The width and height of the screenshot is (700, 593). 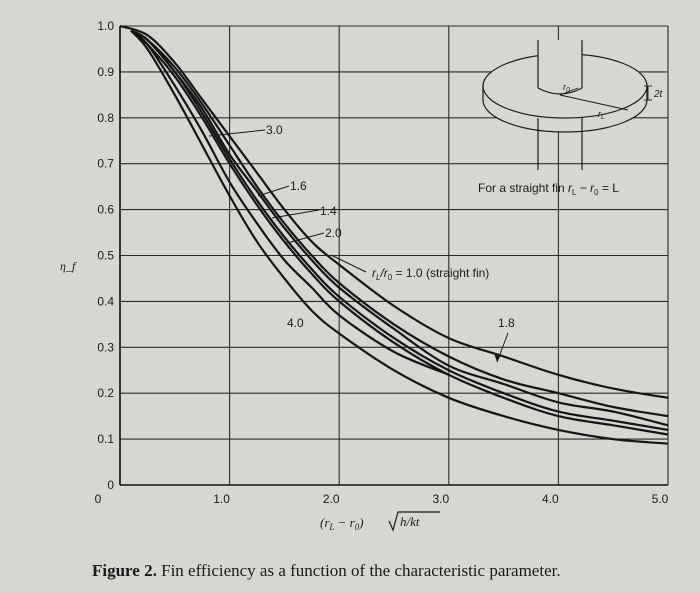 I want to click on x-tick-label: 4.0, so click(x=550, y=499).